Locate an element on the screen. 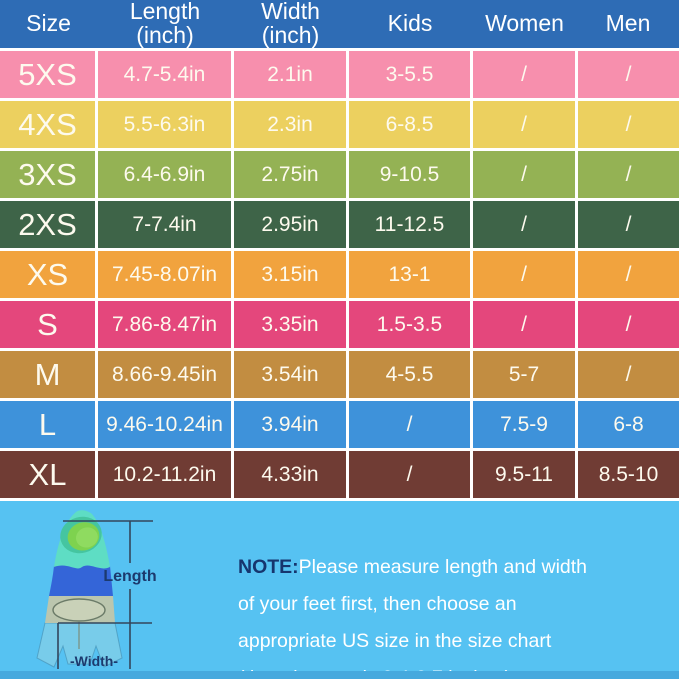 The height and width of the screenshot is (679, 679). table-row: 2XS 7-7.4in 2.95in 11-12.5 / / is located at coordinates (339, 224).